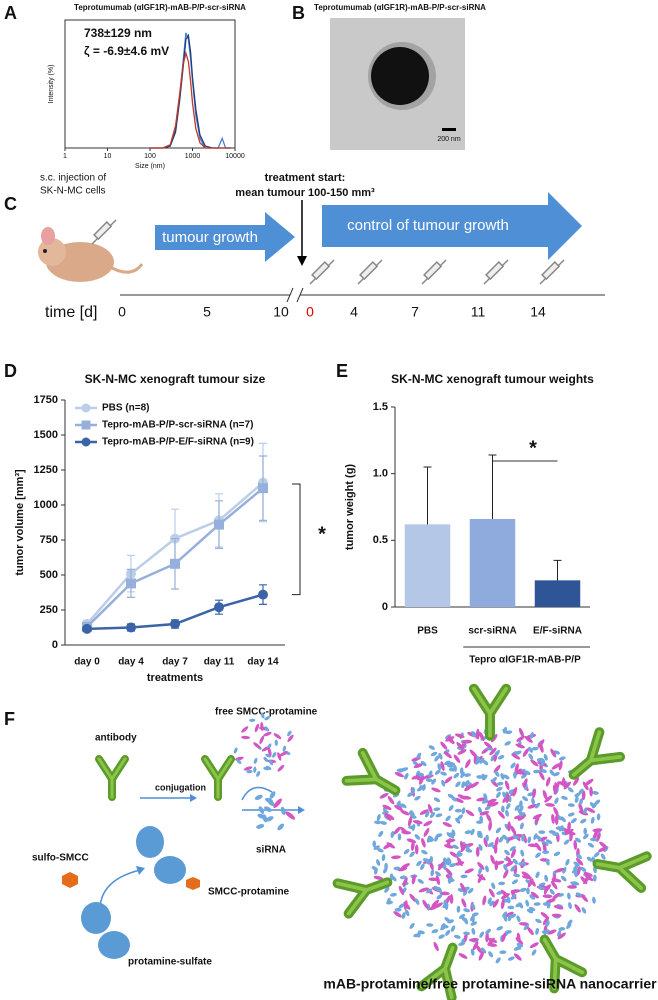 The width and height of the screenshot is (658, 1000). What do you see at coordinates (492, 379) in the screenshot?
I see `chart-title: SK-N-MC xenograft tumour weights` at bounding box center [492, 379].